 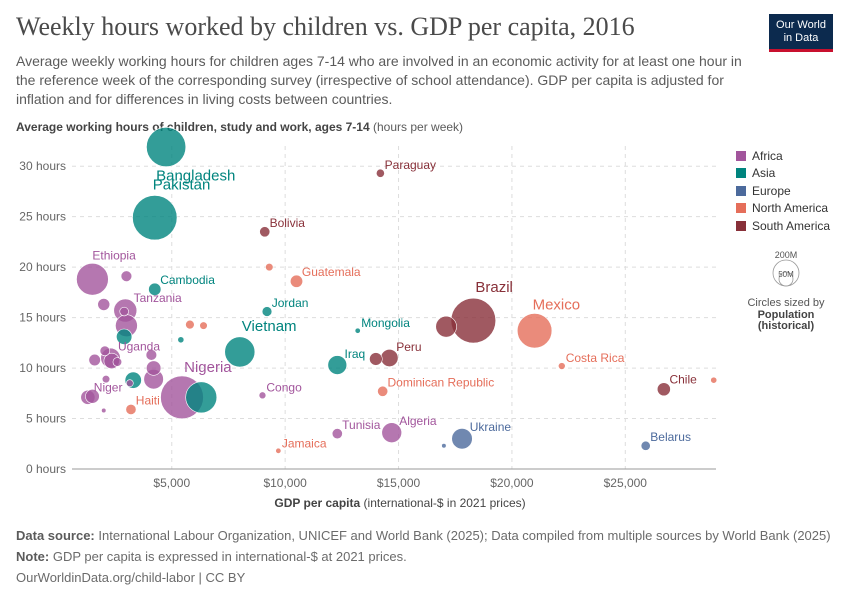 I want to click on point-label: Jordan, so click(x=290, y=303).